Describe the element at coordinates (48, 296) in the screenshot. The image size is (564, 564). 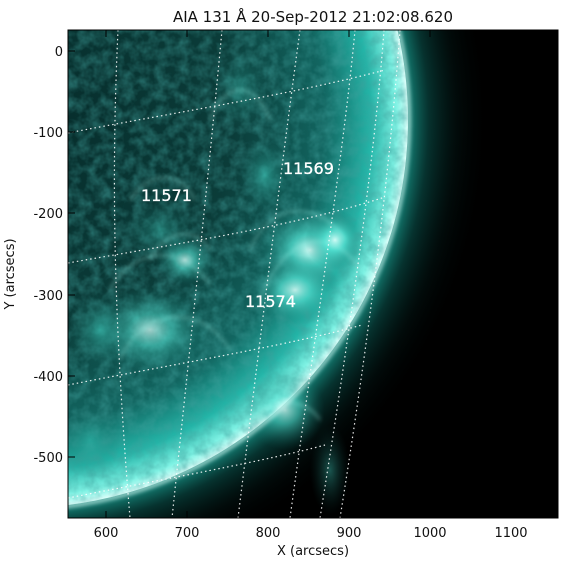
I see `y-tick-label: -300` at that location.